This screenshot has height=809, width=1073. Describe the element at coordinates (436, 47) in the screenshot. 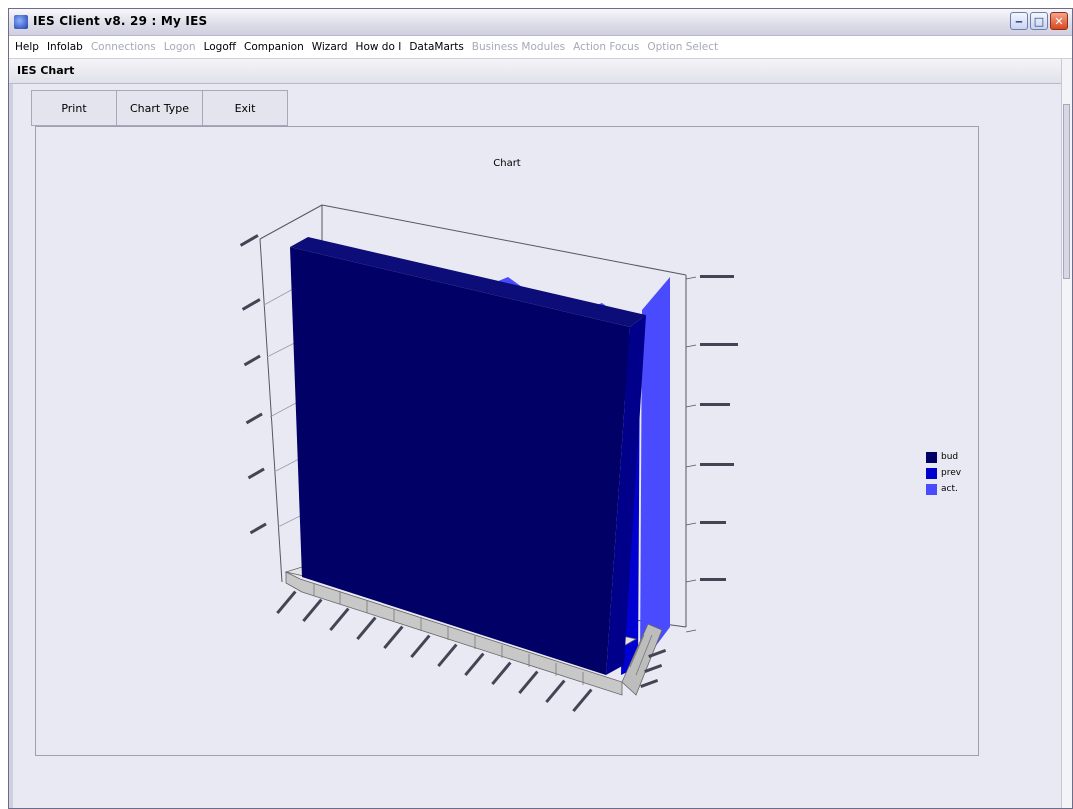

I see `menu-item-datamarts: DataMarts` at that location.